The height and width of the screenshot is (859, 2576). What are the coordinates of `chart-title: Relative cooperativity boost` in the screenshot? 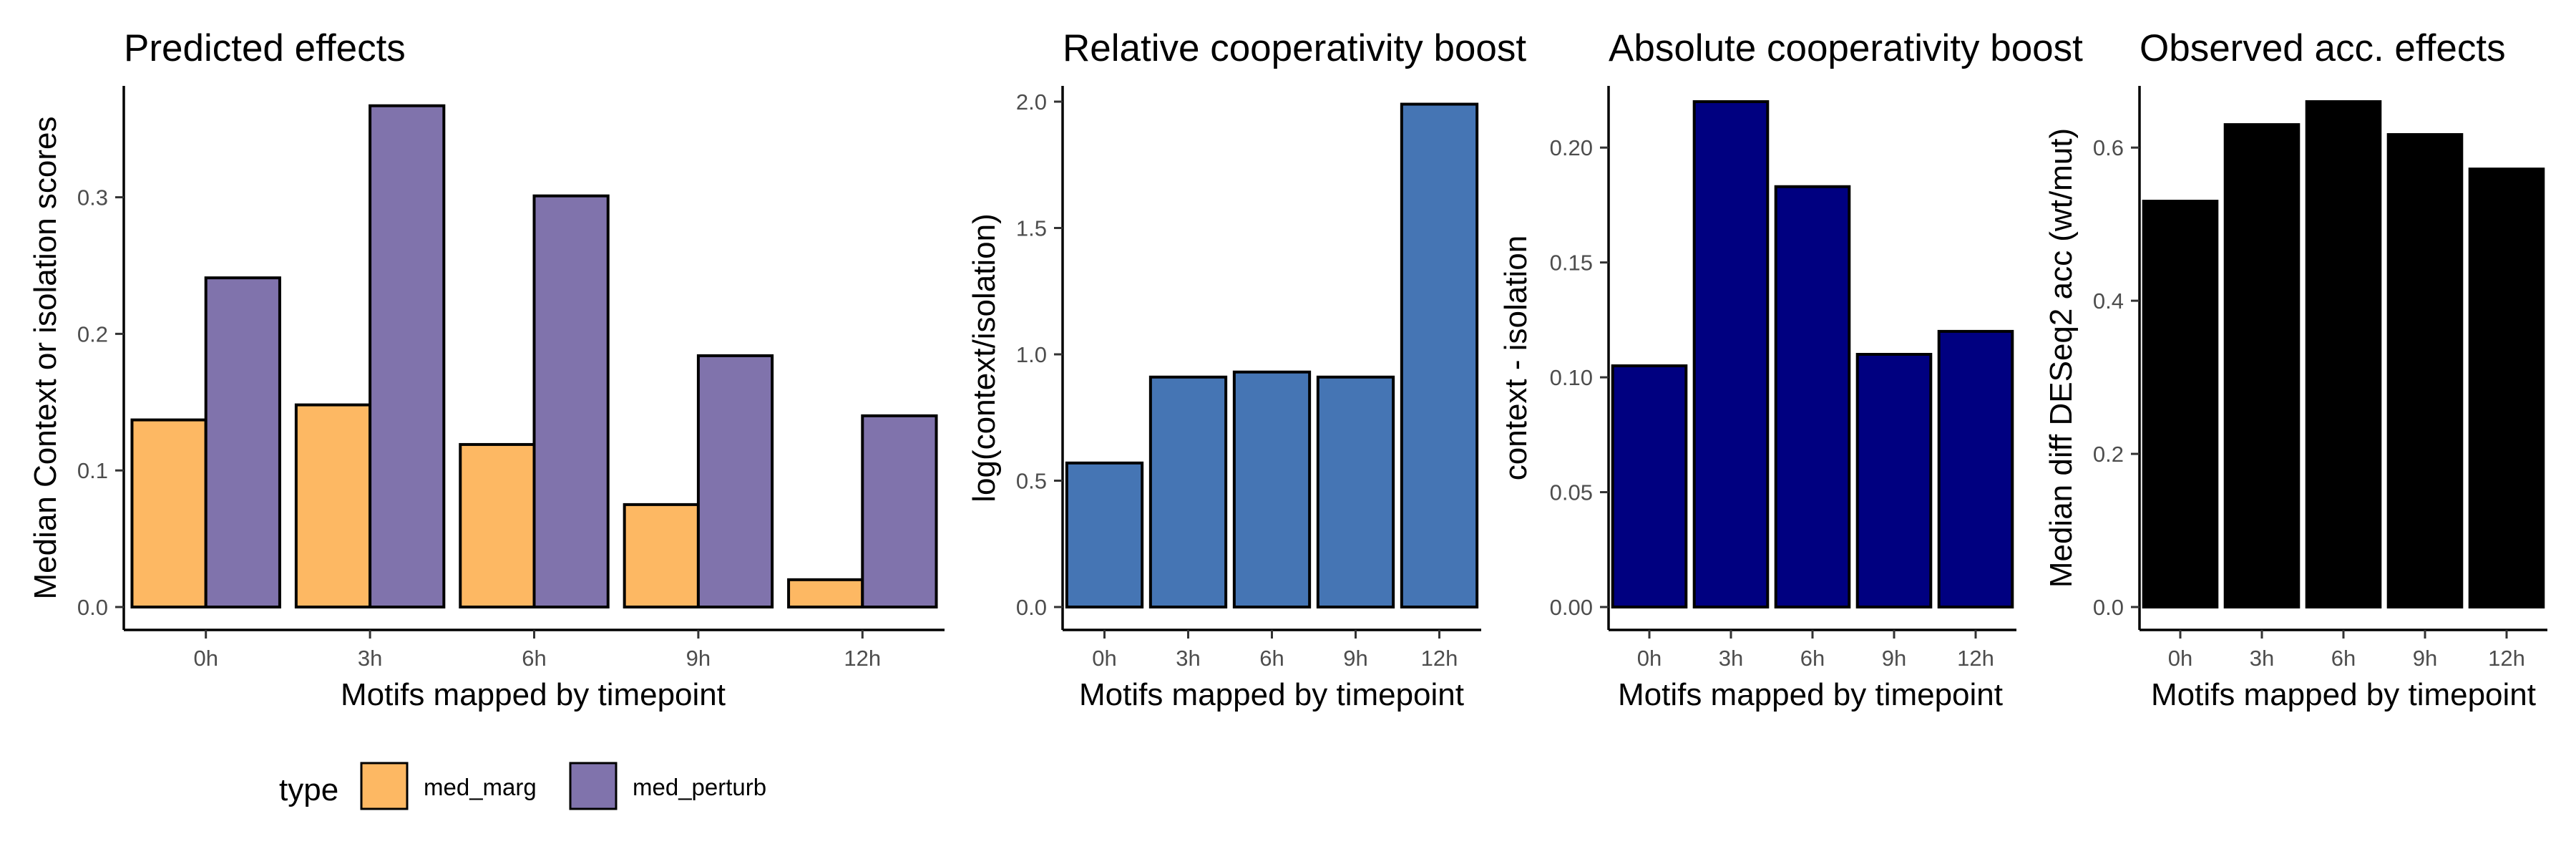 It's located at (1294, 48).